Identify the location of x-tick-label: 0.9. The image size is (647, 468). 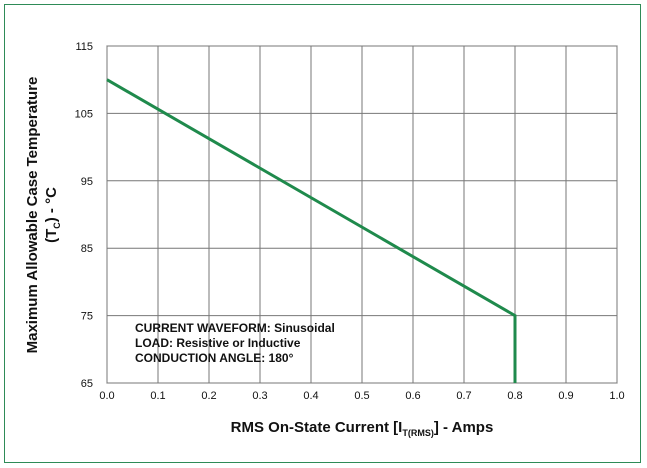
(565, 396).